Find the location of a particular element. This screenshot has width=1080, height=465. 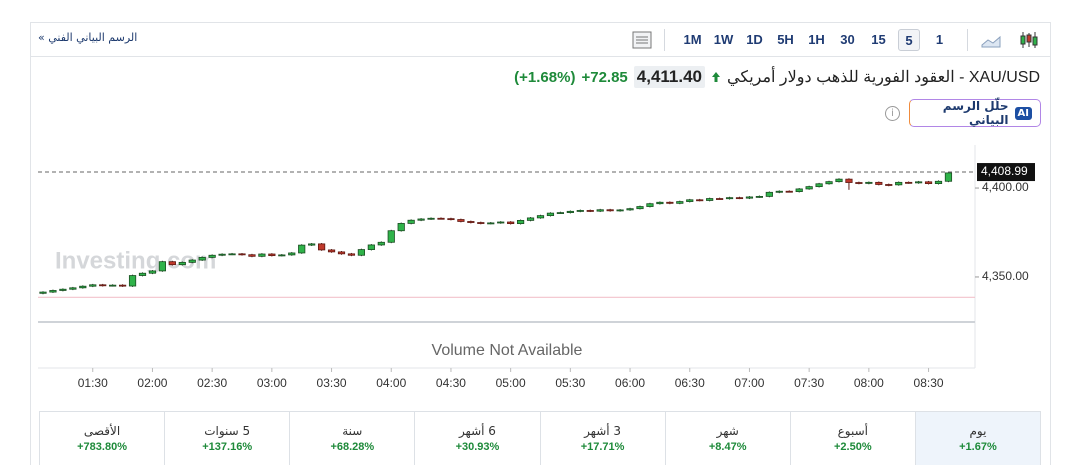

x-tick-label: 06:00 is located at coordinates (630, 383).